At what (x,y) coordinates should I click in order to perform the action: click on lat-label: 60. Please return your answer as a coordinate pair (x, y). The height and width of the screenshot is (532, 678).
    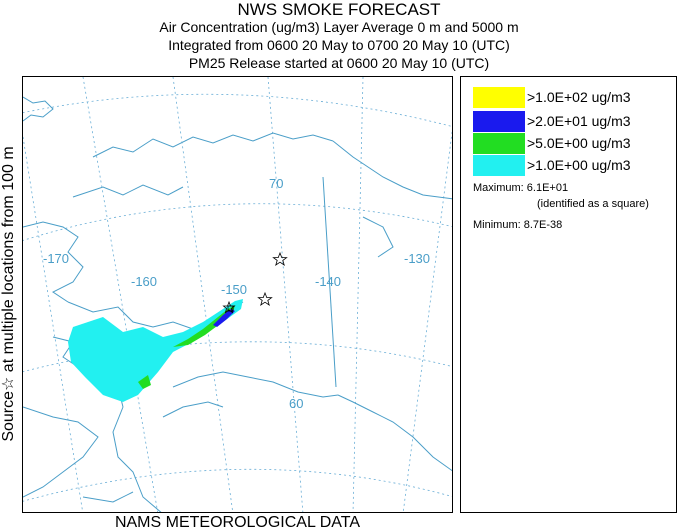
    Looking at the image, I should click on (296, 403).